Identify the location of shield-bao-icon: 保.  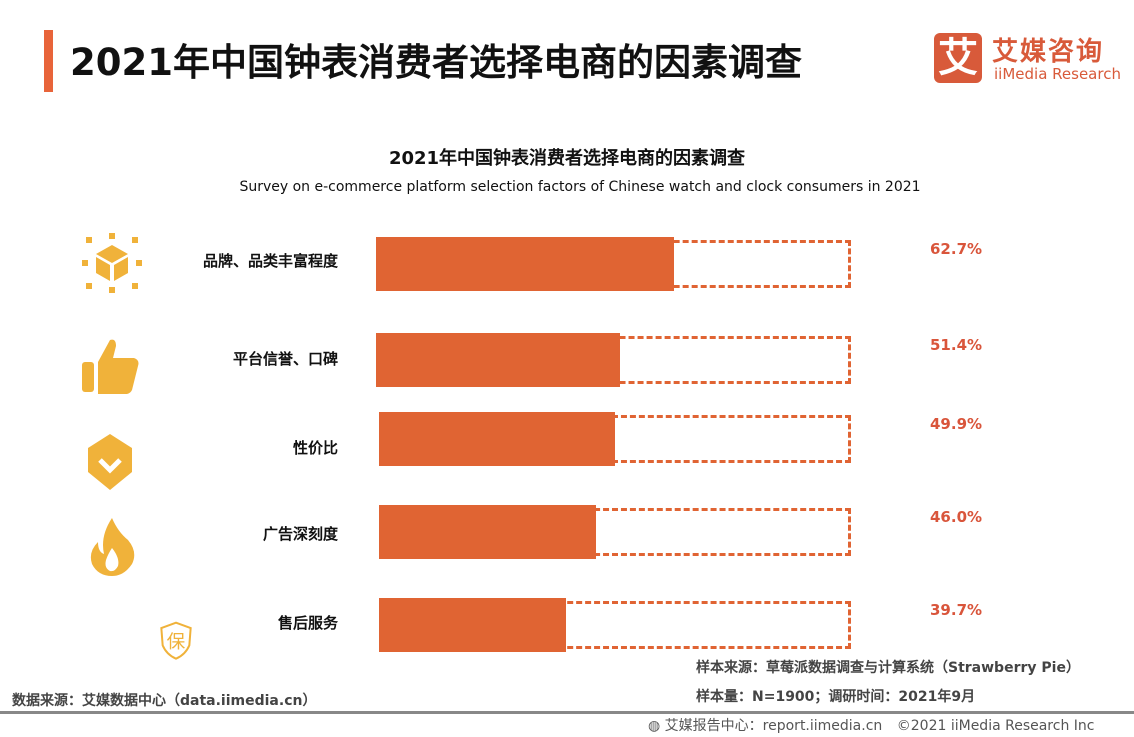
(176, 642).